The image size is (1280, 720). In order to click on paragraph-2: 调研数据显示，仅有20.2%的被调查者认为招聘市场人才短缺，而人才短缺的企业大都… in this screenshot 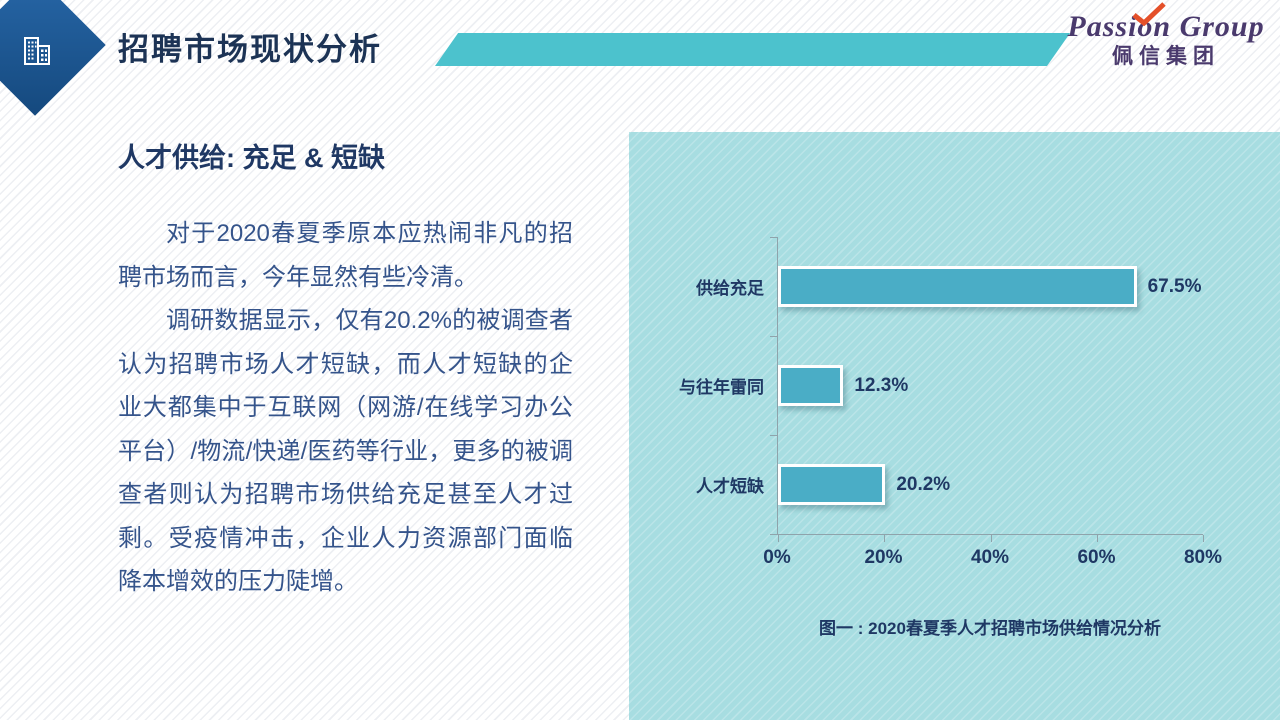, I will do `click(345, 451)`.